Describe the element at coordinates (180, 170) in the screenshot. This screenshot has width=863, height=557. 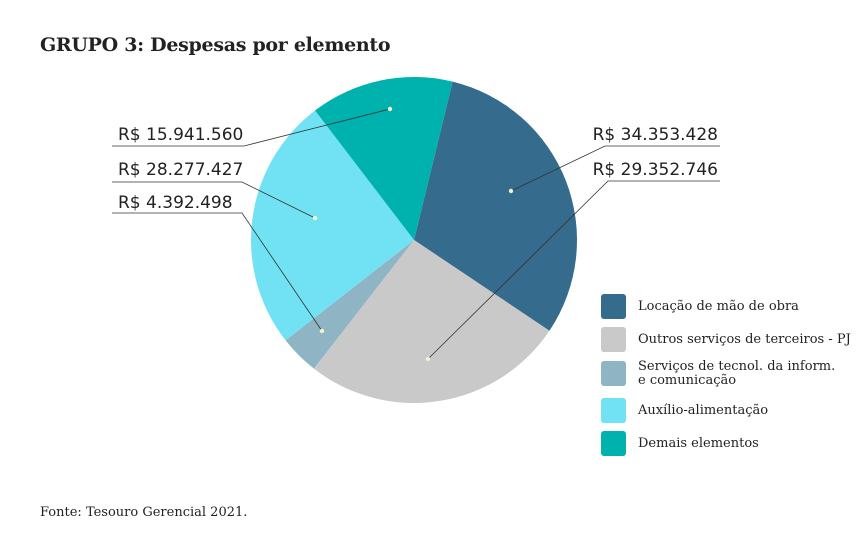
I see `data-label: R$ 28.277.427` at that location.